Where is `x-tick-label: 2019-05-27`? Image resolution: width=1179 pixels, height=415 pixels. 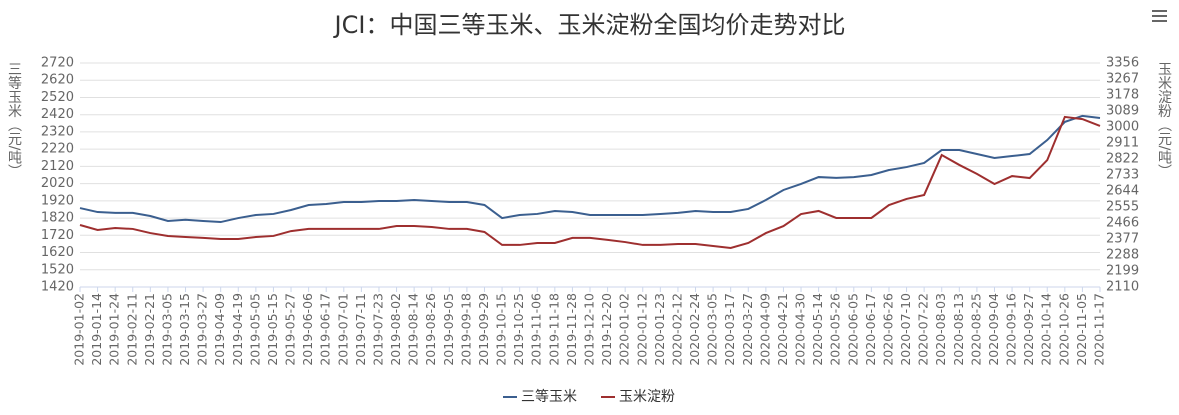
x-tick-label: 2019-05-27 is located at coordinates (290, 329).